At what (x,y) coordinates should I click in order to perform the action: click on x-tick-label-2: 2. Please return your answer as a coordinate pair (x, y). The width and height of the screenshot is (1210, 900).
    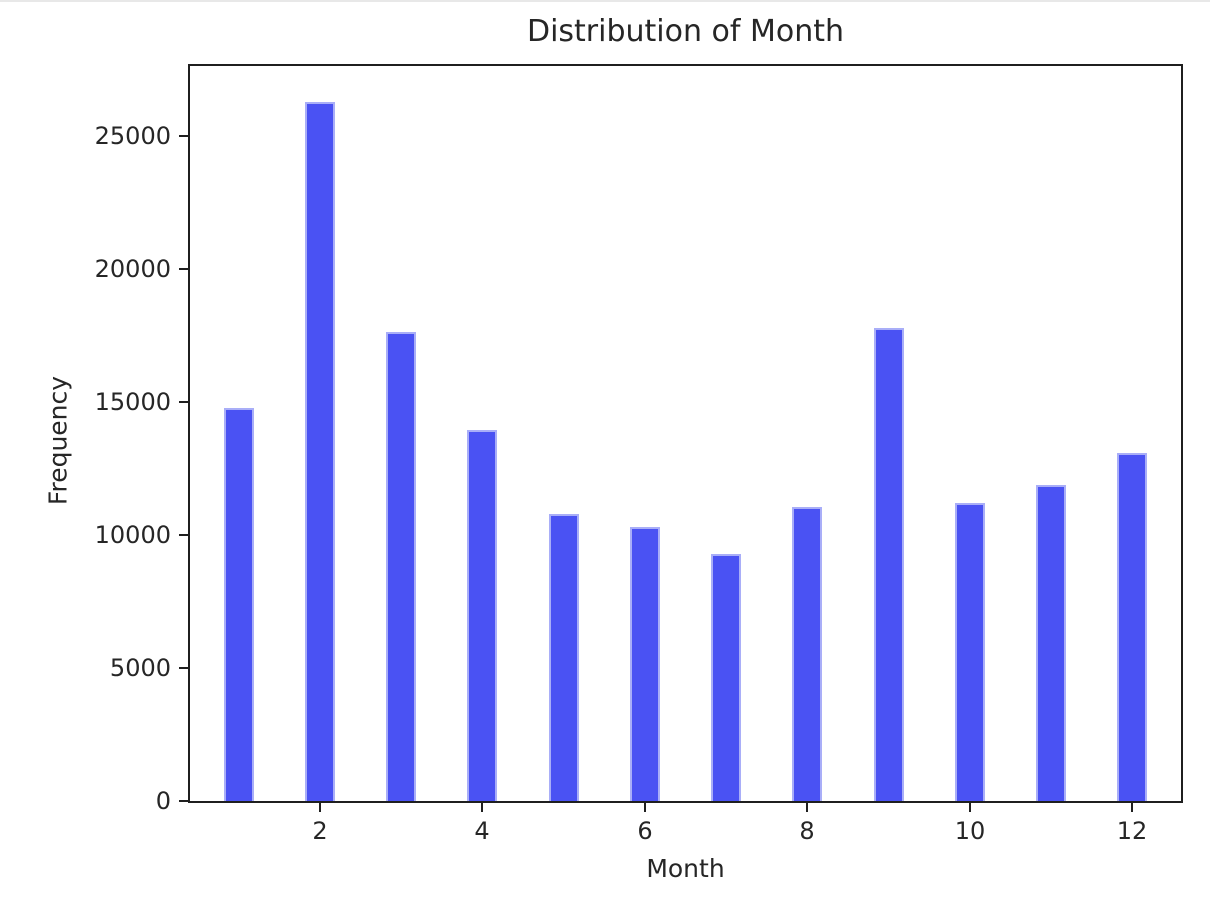
    Looking at the image, I should click on (320, 831).